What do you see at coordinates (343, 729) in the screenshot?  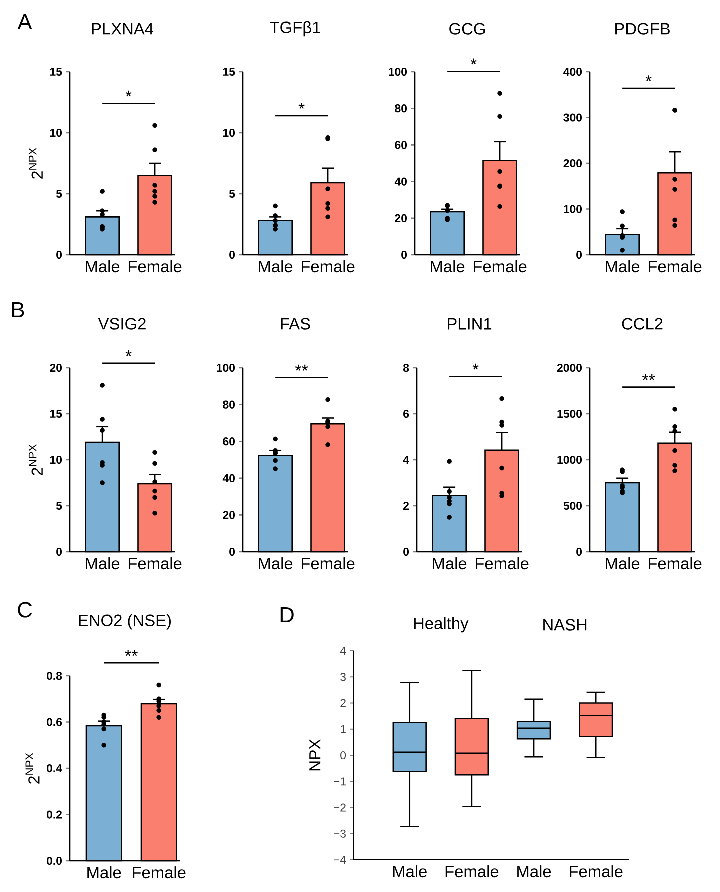 I see `y-tick-label: 1` at bounding box center [343, 729].